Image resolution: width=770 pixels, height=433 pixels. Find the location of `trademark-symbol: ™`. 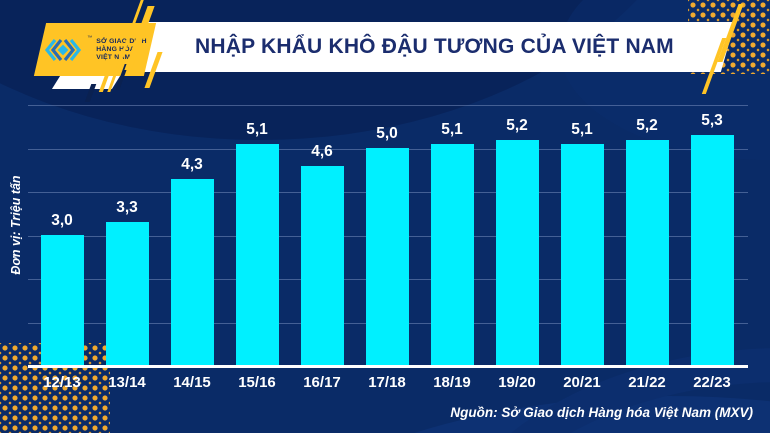

trademark-symbol: ™ is located at coordinates (90, 38).